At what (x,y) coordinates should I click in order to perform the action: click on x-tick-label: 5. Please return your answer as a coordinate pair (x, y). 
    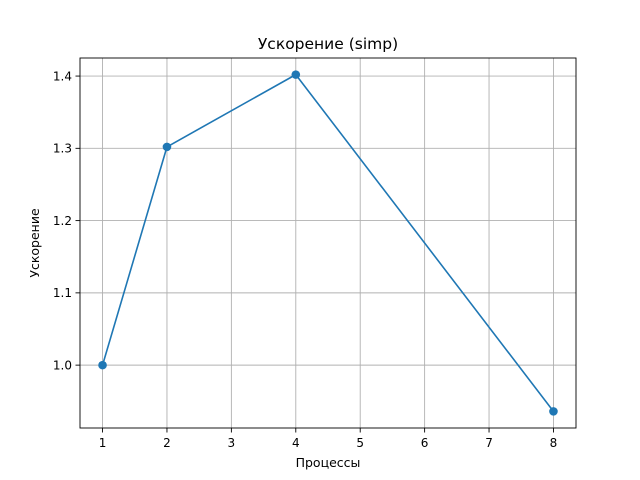
    Looking at the image, I should click on (360, 443).